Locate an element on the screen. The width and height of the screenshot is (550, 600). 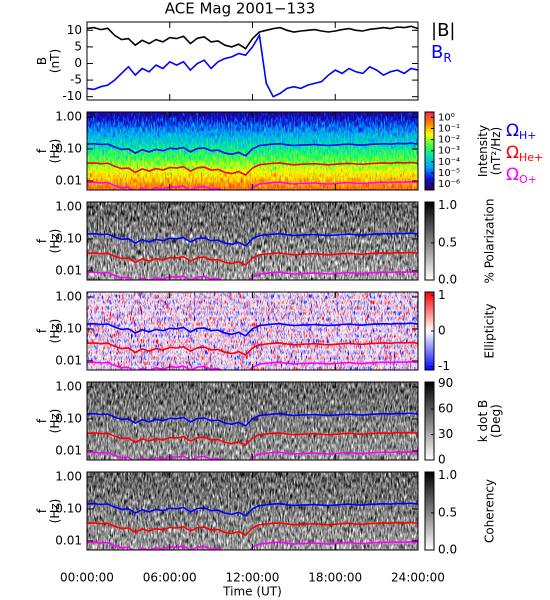
legend-subscript: He+ is located at coordinates (531, 157).